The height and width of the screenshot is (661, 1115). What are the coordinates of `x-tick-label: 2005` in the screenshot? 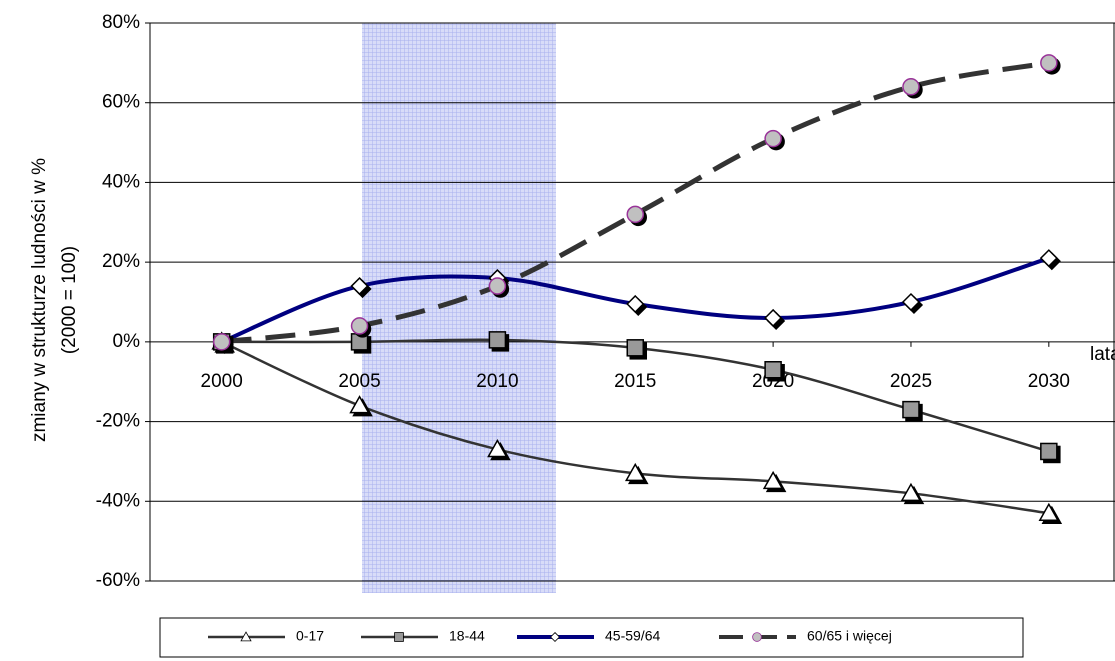 It's located at (359, 381).